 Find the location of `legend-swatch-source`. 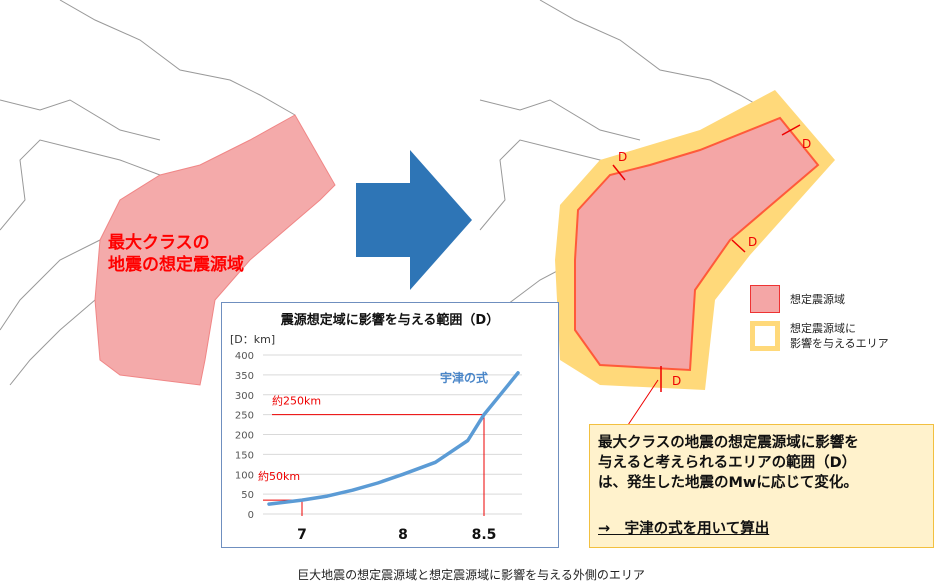

legend-swatch-source is located at coordinates (765, 299).